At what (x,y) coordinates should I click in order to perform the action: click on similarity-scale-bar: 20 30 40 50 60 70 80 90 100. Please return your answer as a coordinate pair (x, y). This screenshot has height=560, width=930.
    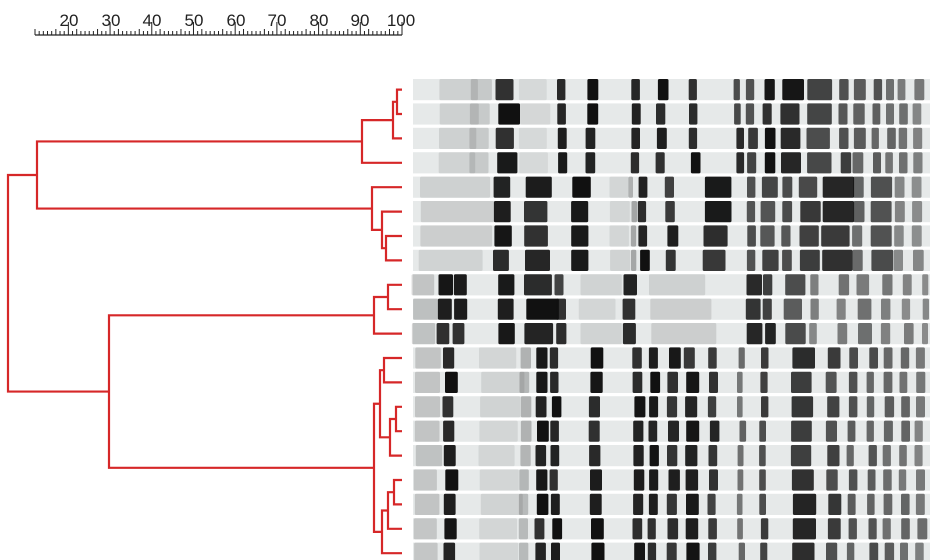
    Looking at the image, I should click on (224, 23).